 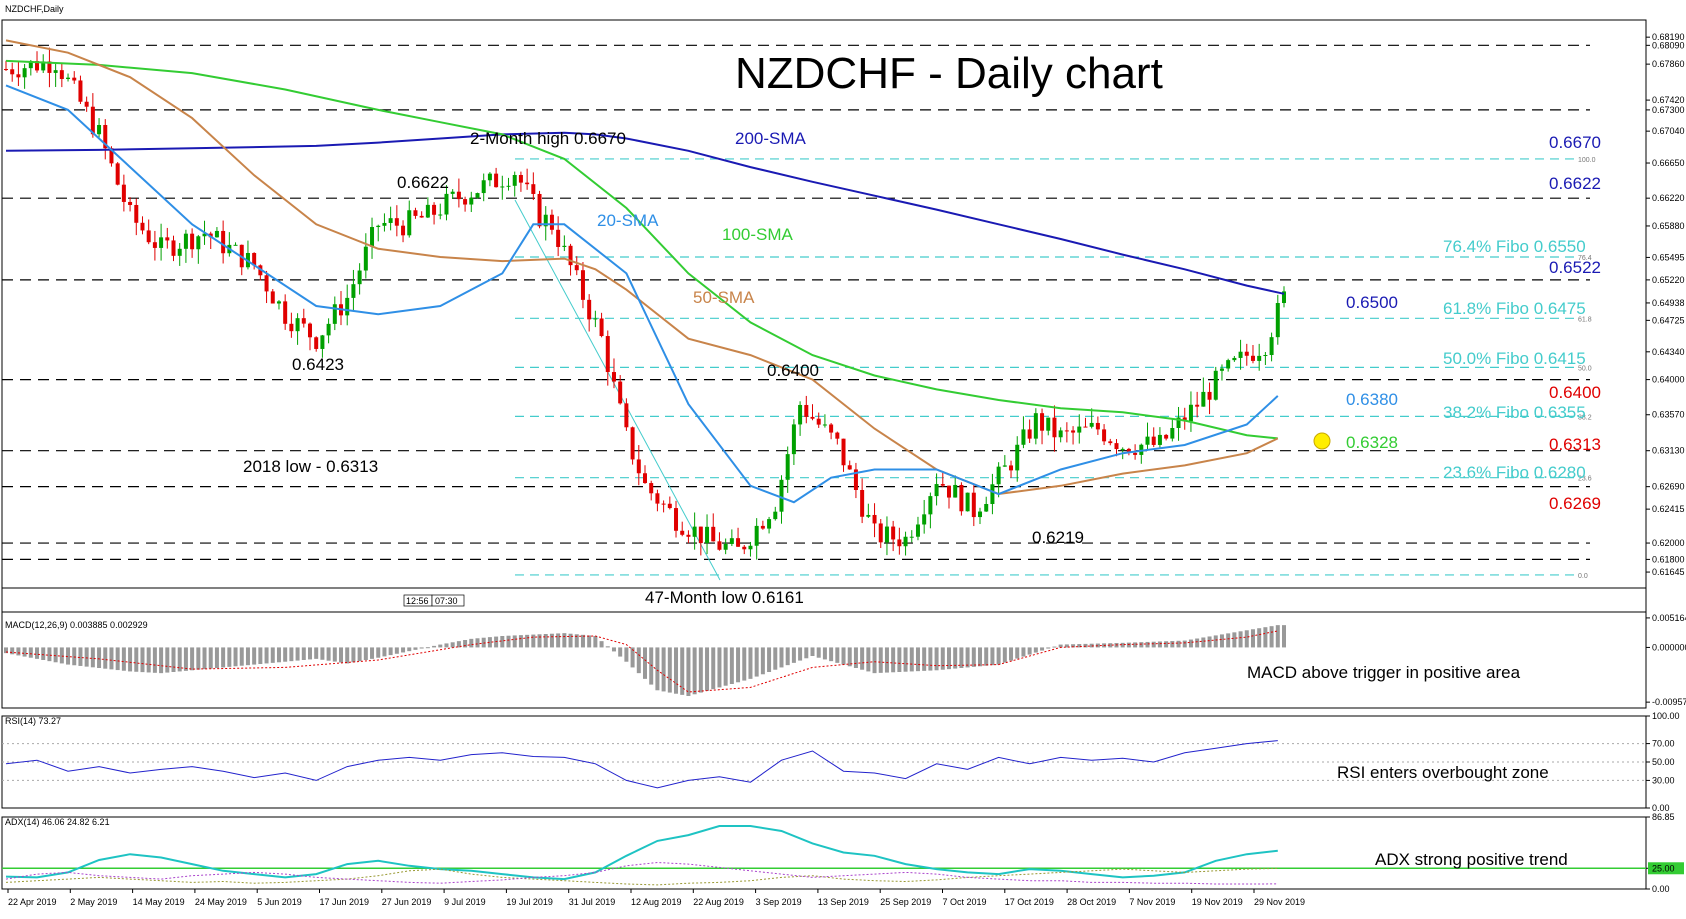 I want to click on sma-cross-marker, so click(x=1322, y=441).